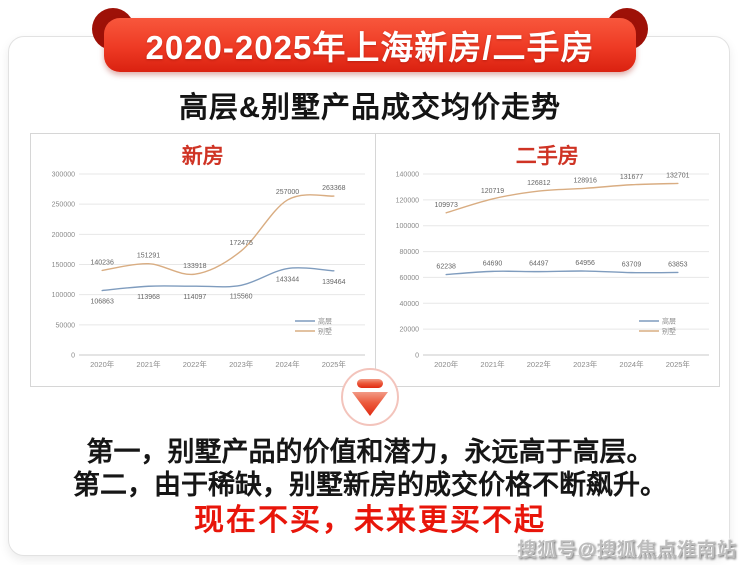 This screenshot has height=565, width=740. What do you see at coordinates (627, 550) in the screenshot?
I see `watermark: 搜狐号@搜狐焦点淮南站` at bounding box center [627, 550].